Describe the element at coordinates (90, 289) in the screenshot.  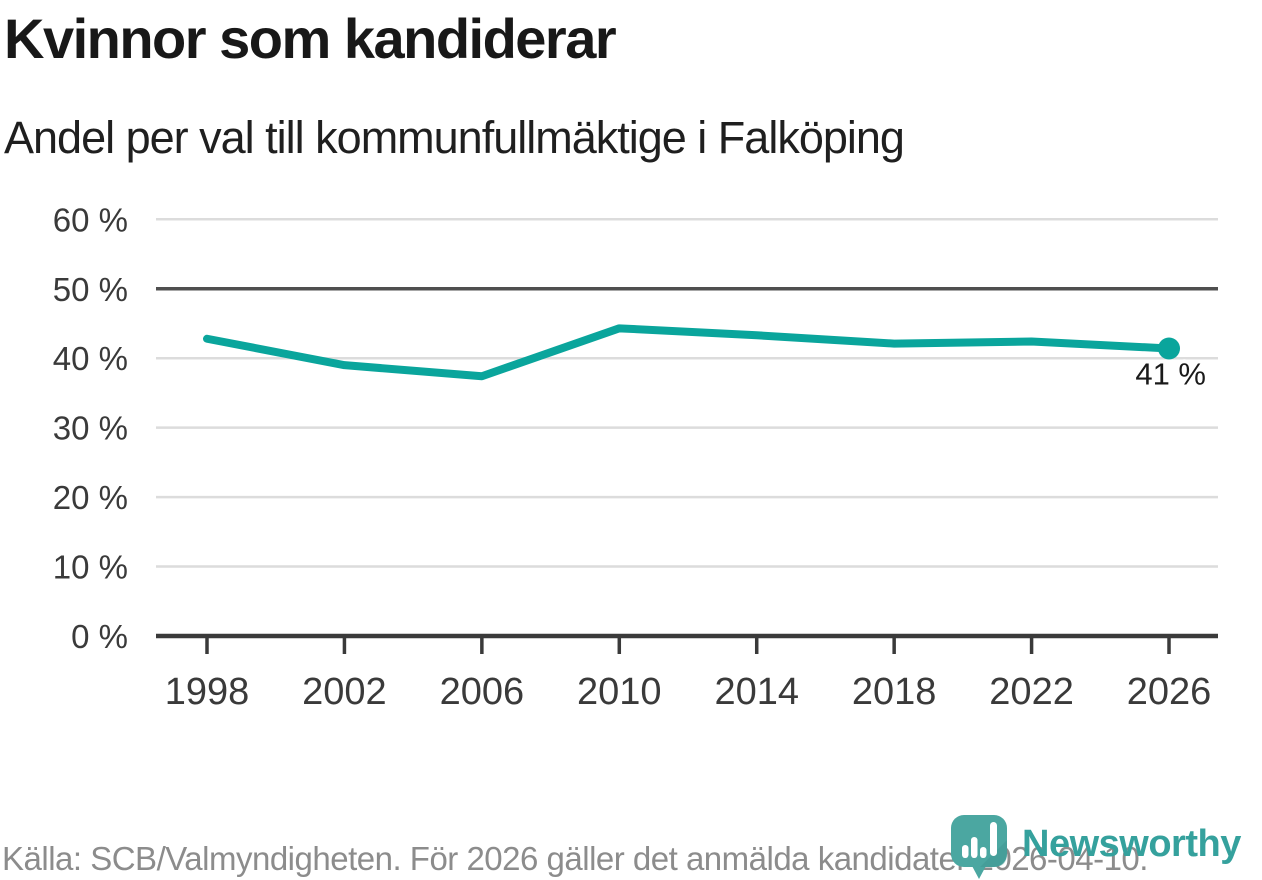
I see `y-tick-label: 50 %` at that location.